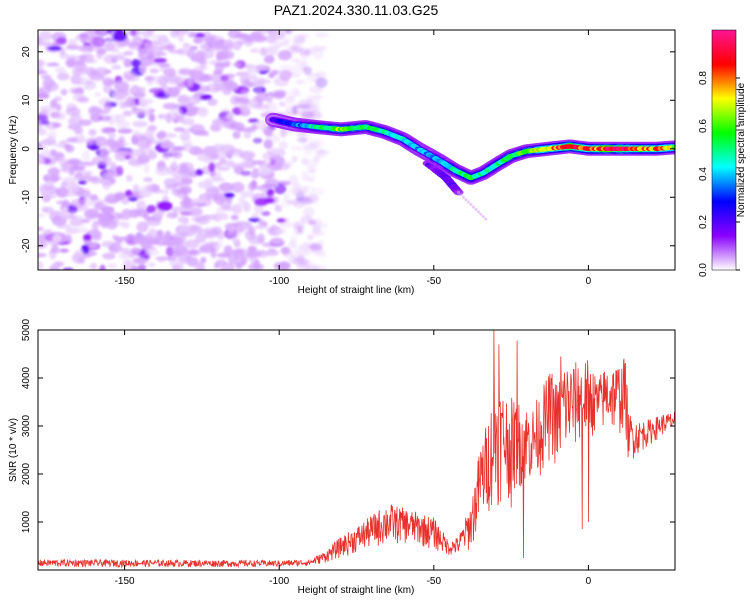 This screenshot has width=750, height=600. Describe the element at coordinates (472, 149) in the screenshot. I see `ridge-layer` at that location.